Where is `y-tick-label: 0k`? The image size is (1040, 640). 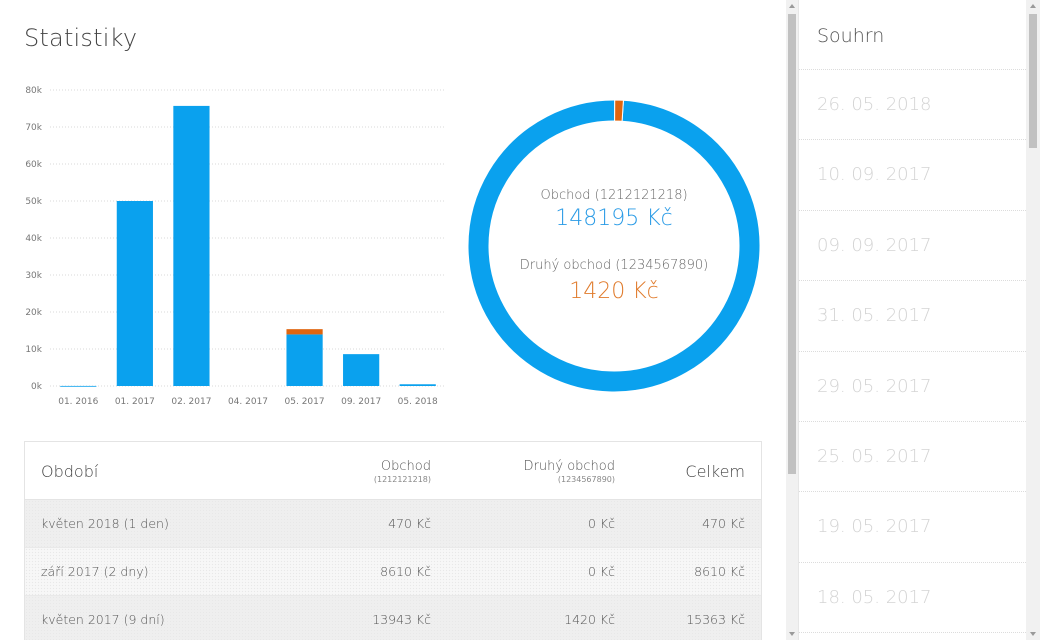
y-tick-label: 0k is located at coordinates (37, 387).